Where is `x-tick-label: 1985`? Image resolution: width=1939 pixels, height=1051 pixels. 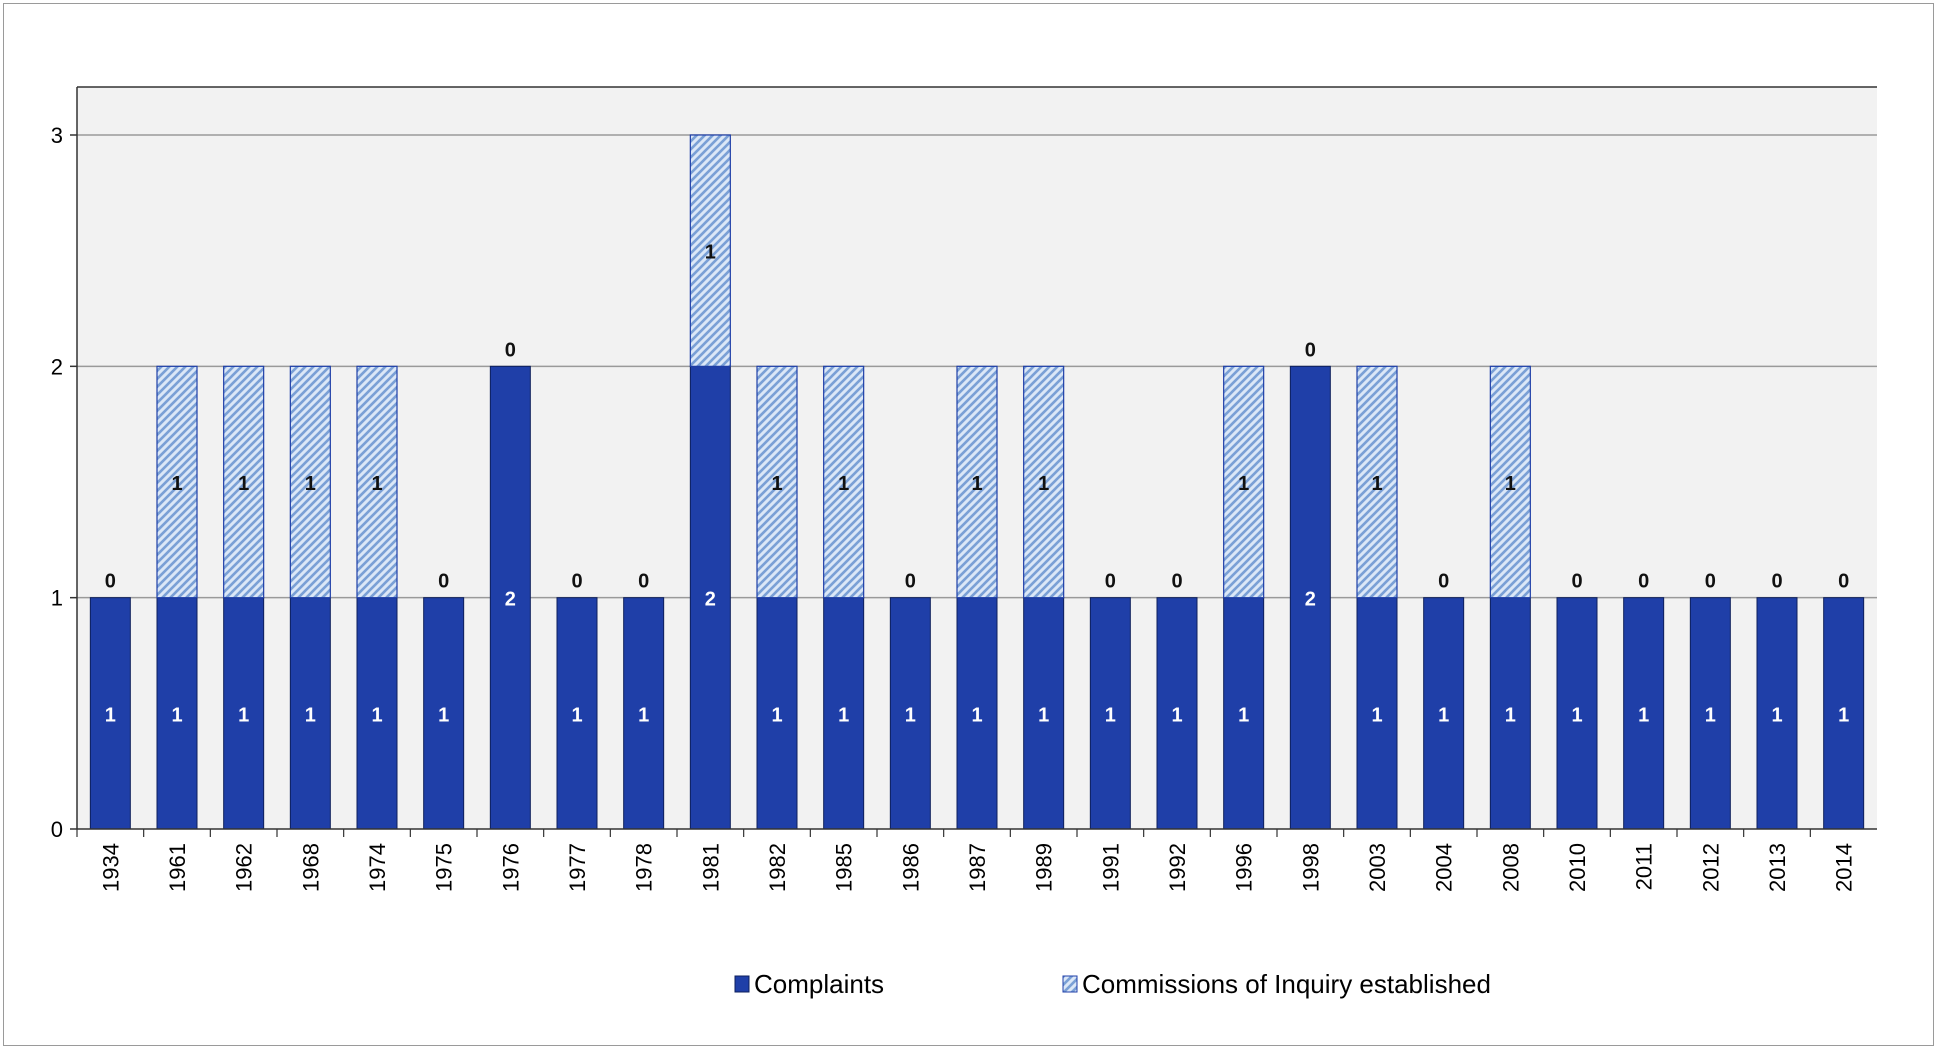 x-tick-label: 1985 is located at coordinates (844, 867).